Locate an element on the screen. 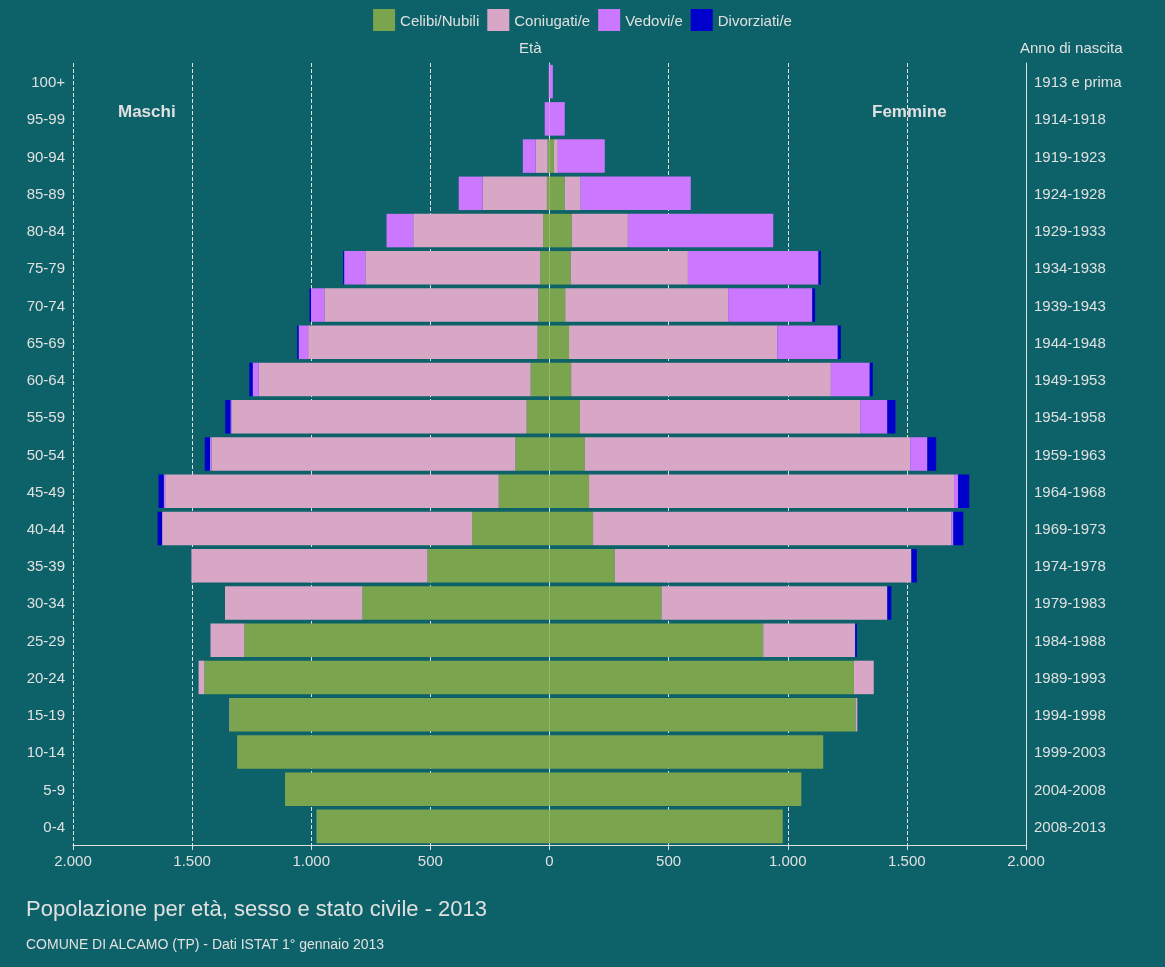 The image size is (1165, 967). y2-tick-label: 1964-1968 is located at coordinates (1070, 491).